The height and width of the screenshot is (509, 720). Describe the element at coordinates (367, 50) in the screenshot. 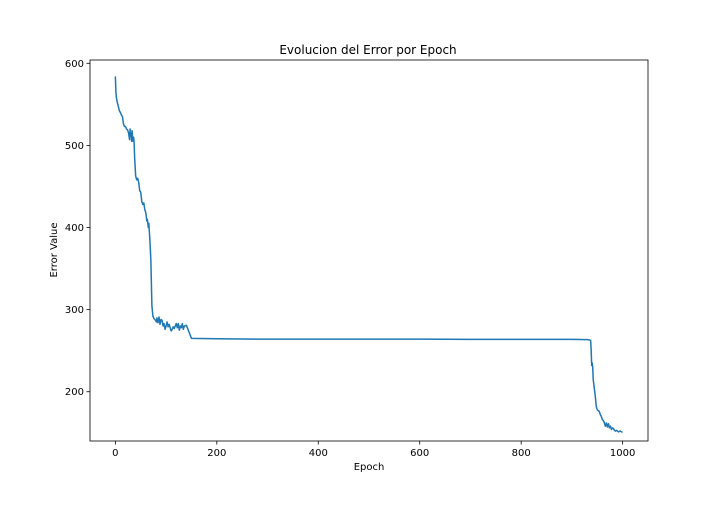

I see `chart-title: Evolucion del Error por Epoch` at that location.